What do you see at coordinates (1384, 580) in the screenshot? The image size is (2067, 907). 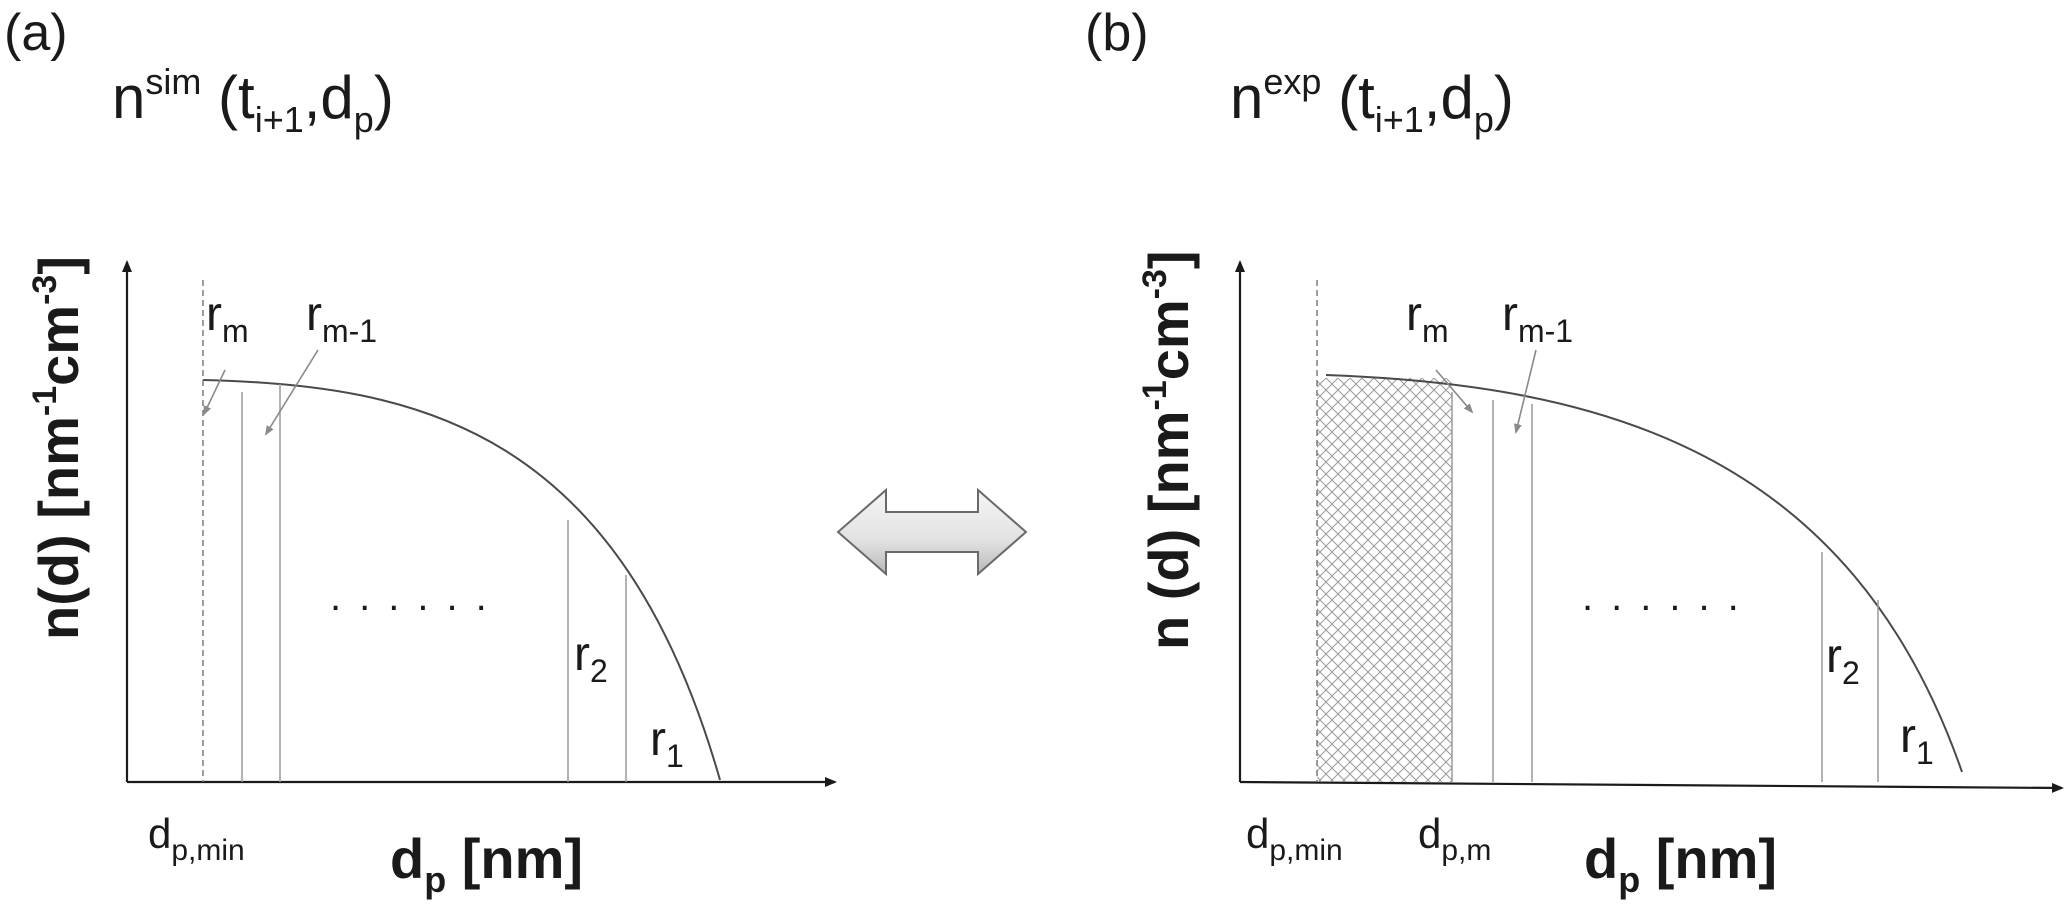 I see `panel-b-hatched-region` at bounding box center [1384, 580].